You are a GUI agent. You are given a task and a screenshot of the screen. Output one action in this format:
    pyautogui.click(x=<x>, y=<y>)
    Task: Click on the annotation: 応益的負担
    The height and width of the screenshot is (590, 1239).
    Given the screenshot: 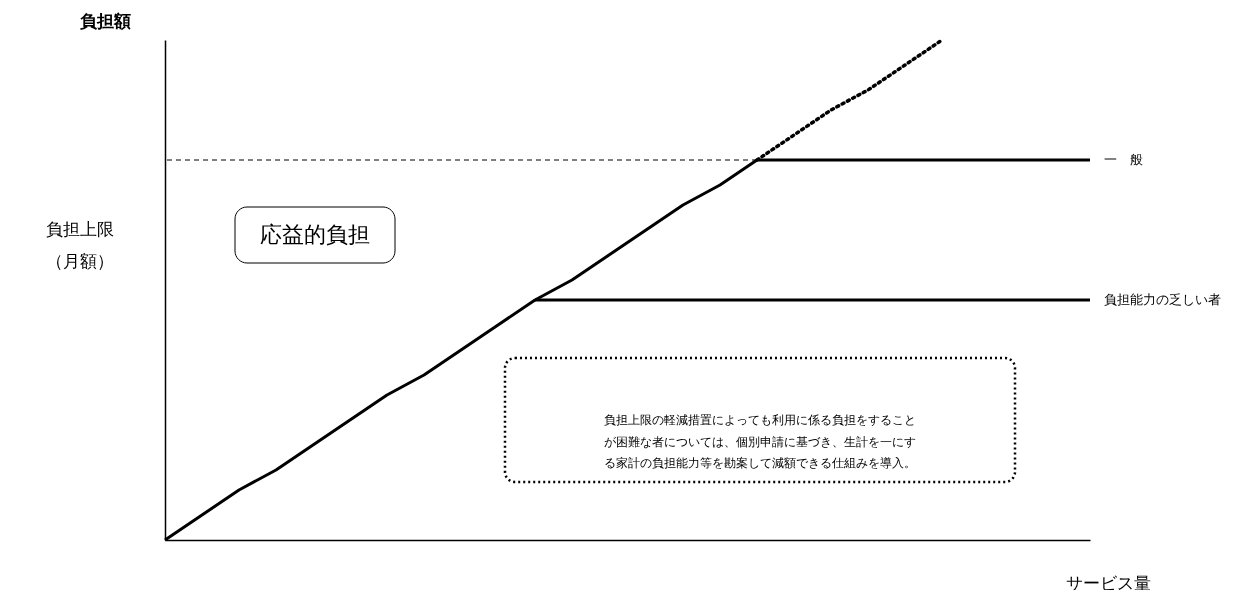 What is the action you would take?
    pyautogui.click(x=315, y=234)
    